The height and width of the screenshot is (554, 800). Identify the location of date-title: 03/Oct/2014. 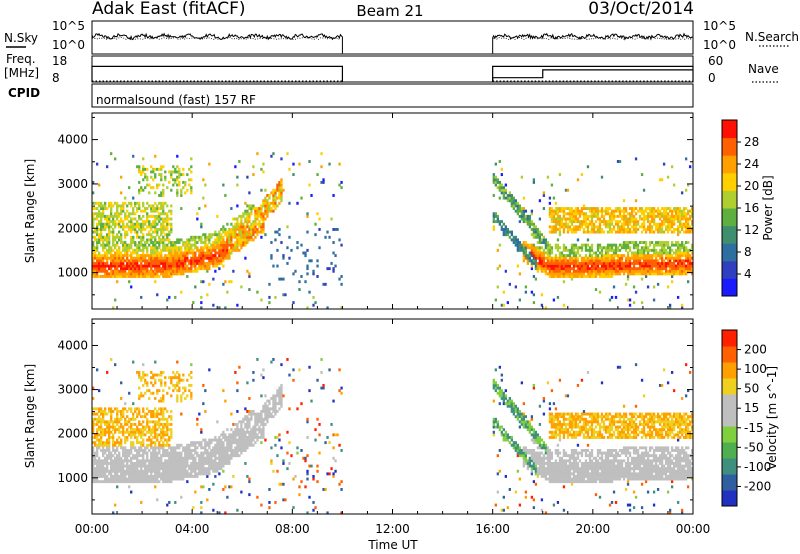
(641, 9).